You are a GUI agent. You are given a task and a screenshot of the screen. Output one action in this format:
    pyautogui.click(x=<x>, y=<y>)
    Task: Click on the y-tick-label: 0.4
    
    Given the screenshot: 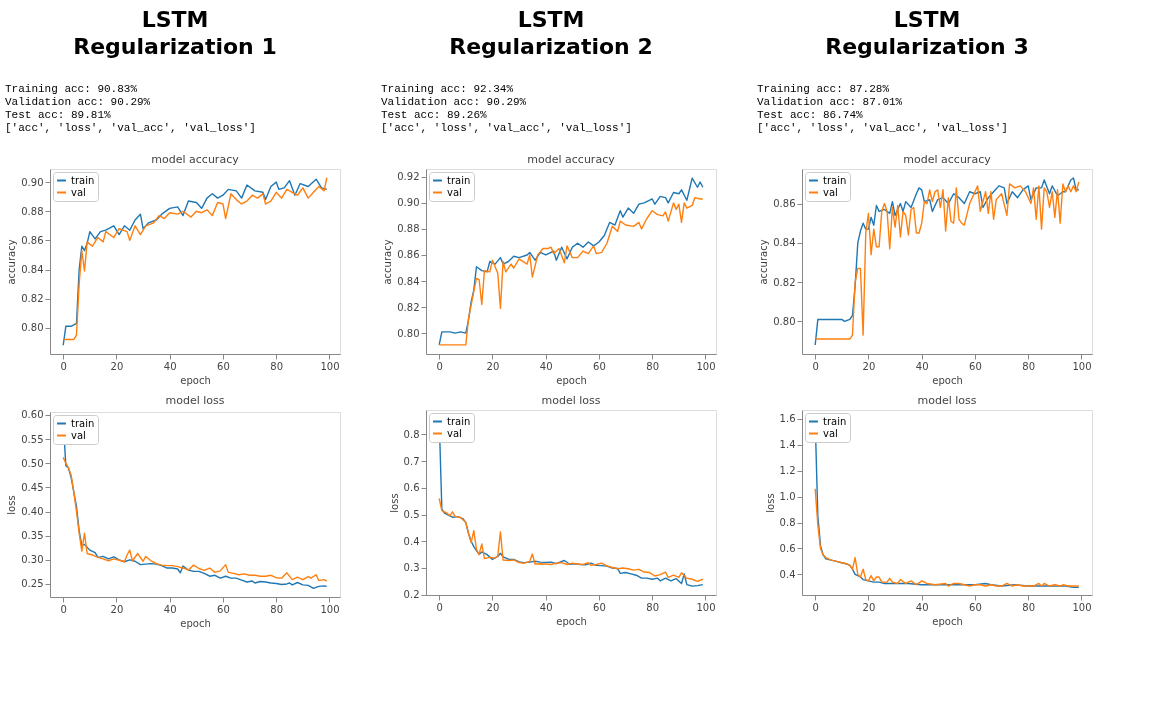 What is the action you would take?
    pyautogui.click(x=787, y=574)
    